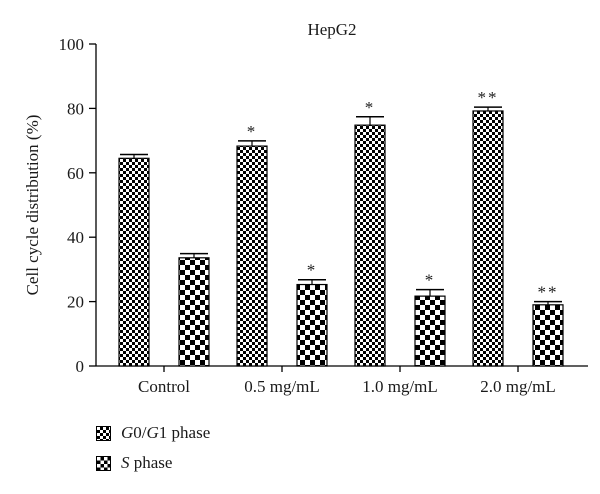 The image size is (600, 494). Describe the element at coordinates (72, 44) in the screenshot. I see `y-tick-label: 100` at that location.